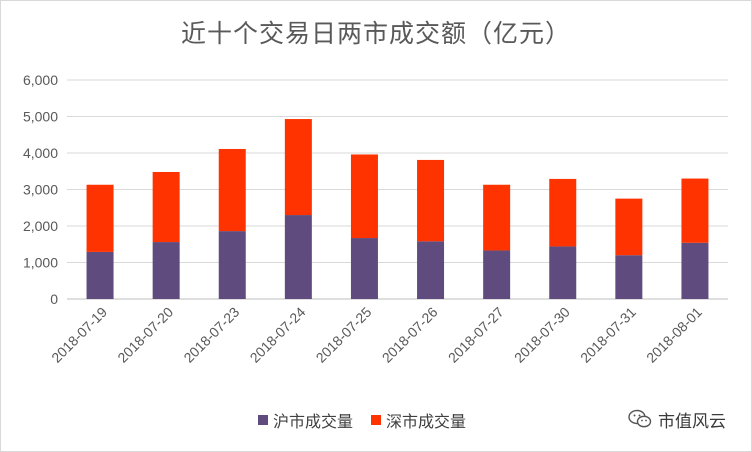 Image resolution: width=752 pixels, height=452 pixels. What do you see at coordinates (344, 335) in the screenshot?
I see `x-tick-label: 2018-07-25` at bounding box center [344, 335].